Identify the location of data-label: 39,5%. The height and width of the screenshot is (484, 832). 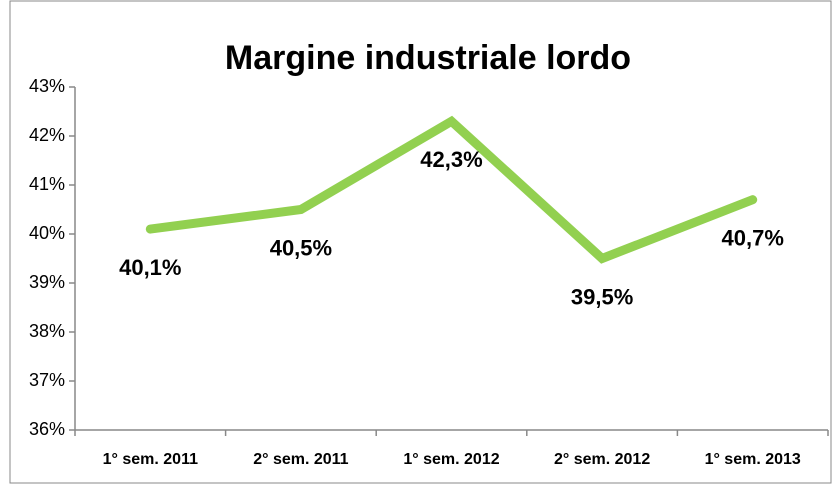
(602, 296).